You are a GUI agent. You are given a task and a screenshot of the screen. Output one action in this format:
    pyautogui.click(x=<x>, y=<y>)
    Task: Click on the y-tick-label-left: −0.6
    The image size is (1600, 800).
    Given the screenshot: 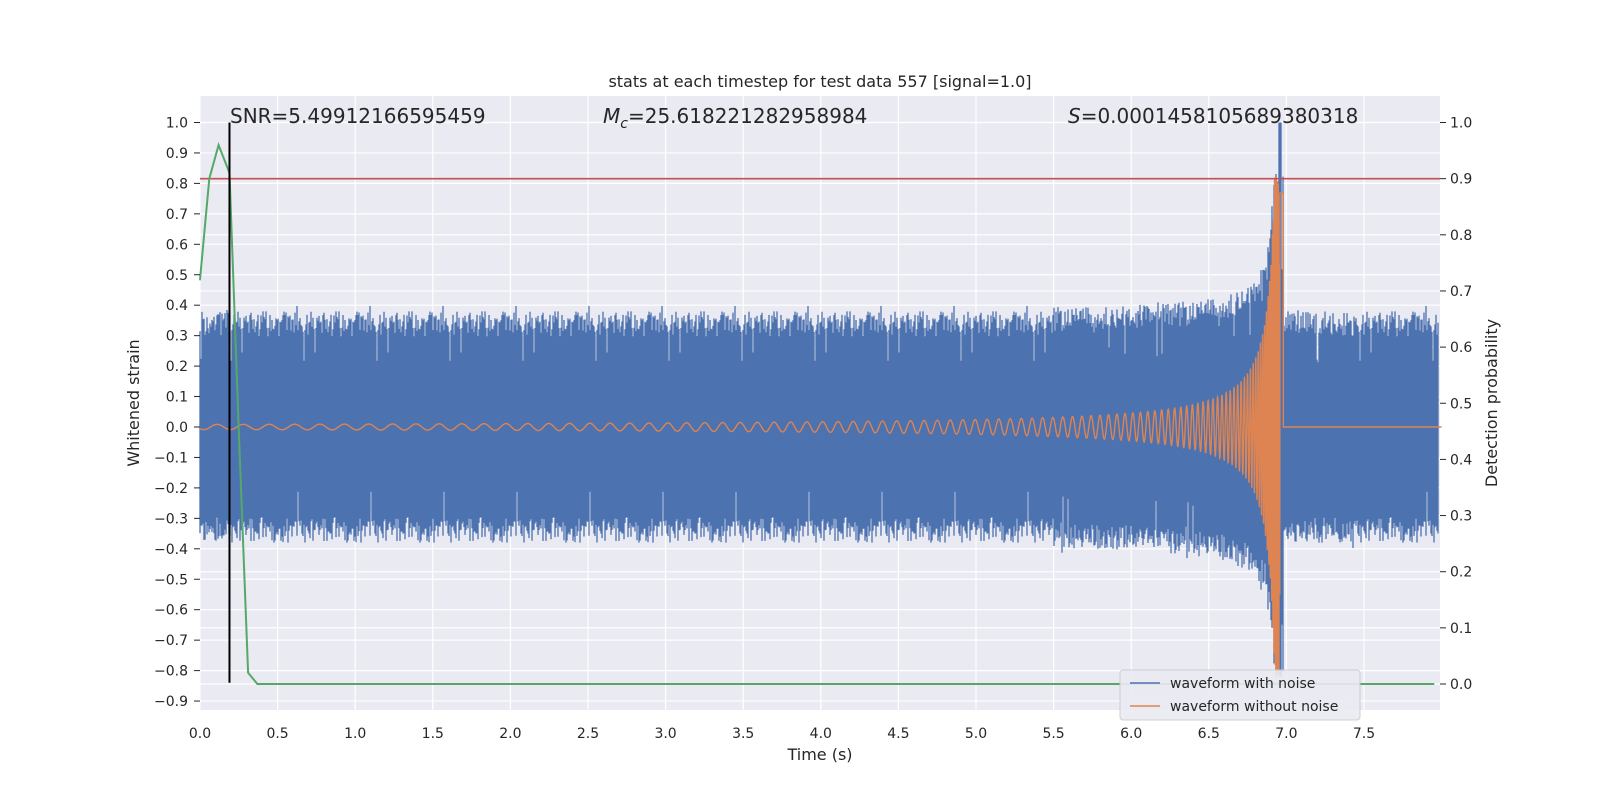 What is the action you would take?
    pyautogui.click(x=171, y=611)
    